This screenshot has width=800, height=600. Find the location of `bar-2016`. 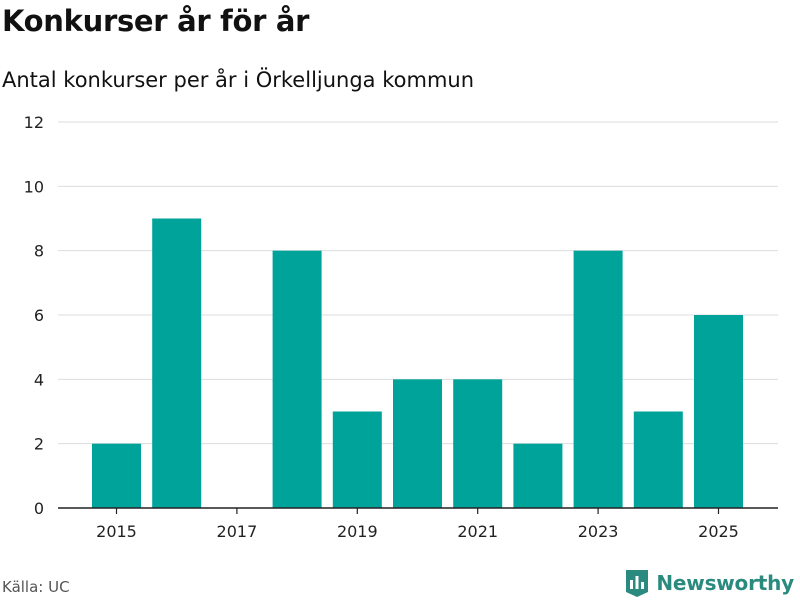

bar-2016 is located at coordinates (177, 363).